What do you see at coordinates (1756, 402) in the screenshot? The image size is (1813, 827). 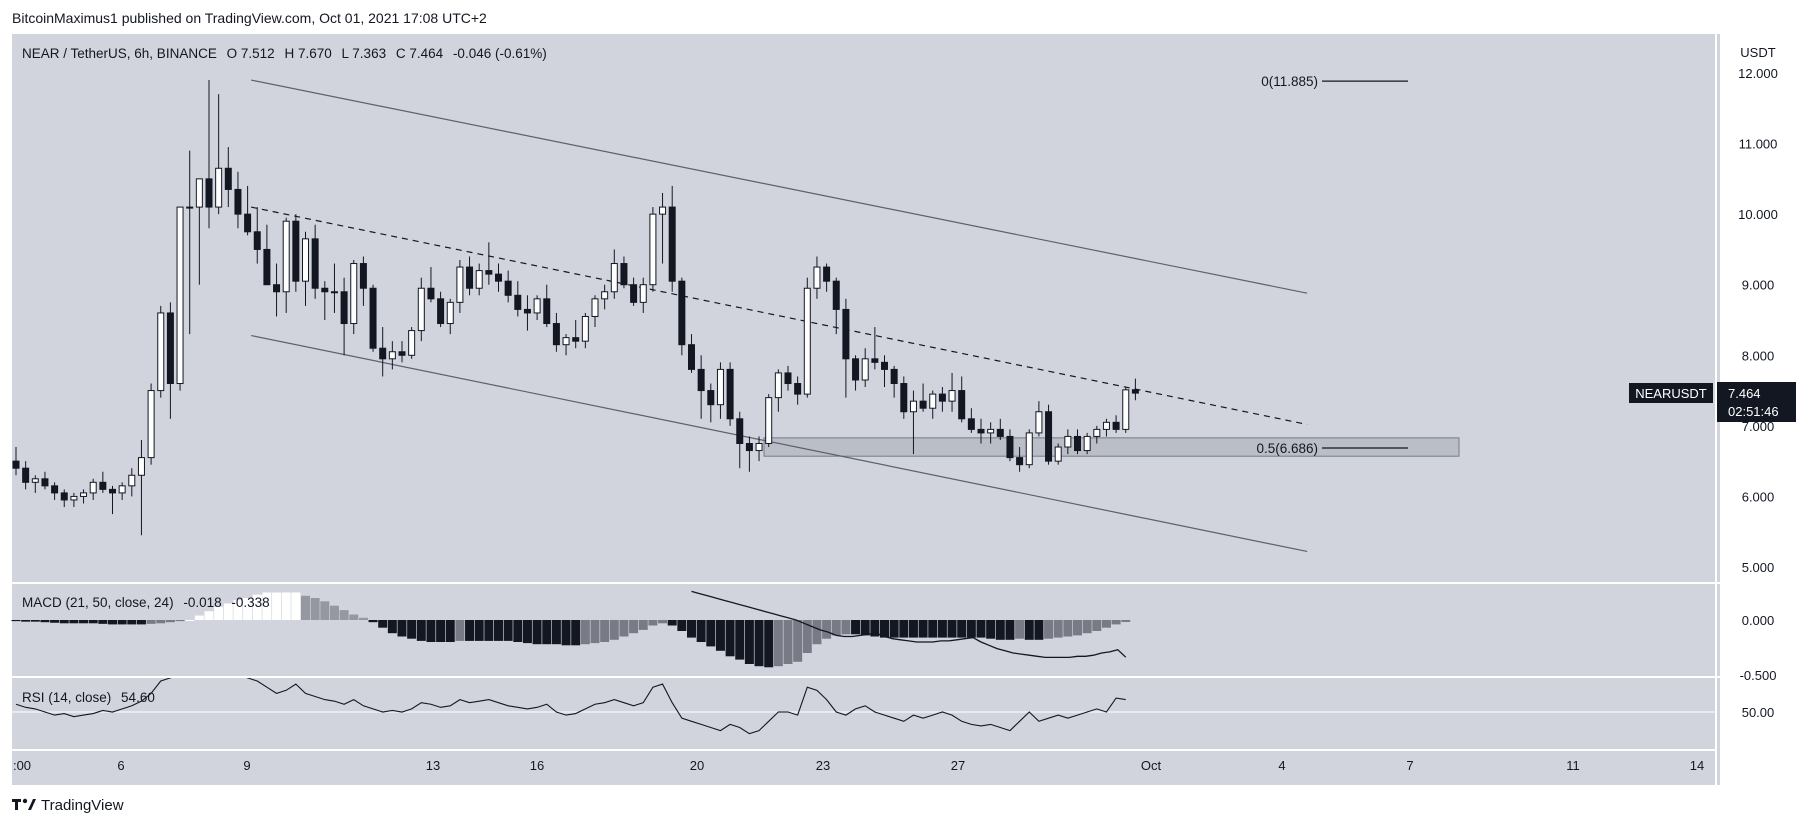 I see `price-tag-bg` at bounding box center [1756, 402].